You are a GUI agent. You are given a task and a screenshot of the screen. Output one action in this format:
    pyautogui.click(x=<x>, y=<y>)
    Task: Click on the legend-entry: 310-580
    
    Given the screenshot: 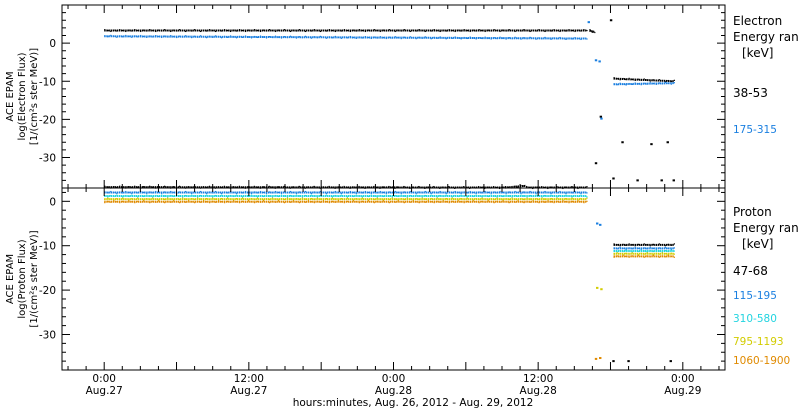 What is the action you would take?
    pyautogui.click(x=755, y=319)
    